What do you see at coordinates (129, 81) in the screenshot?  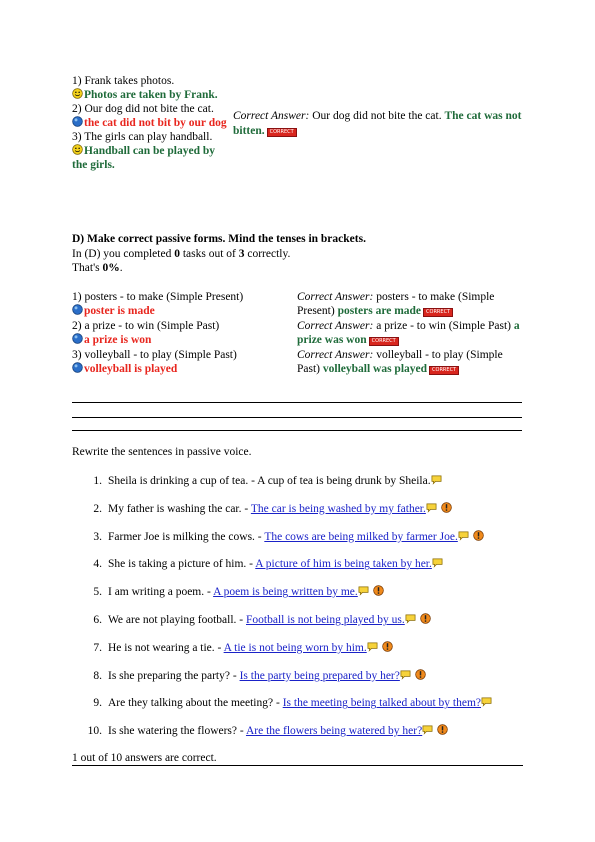 I see `question-text: Frank takes photos.` at bounding box center [129, 81].